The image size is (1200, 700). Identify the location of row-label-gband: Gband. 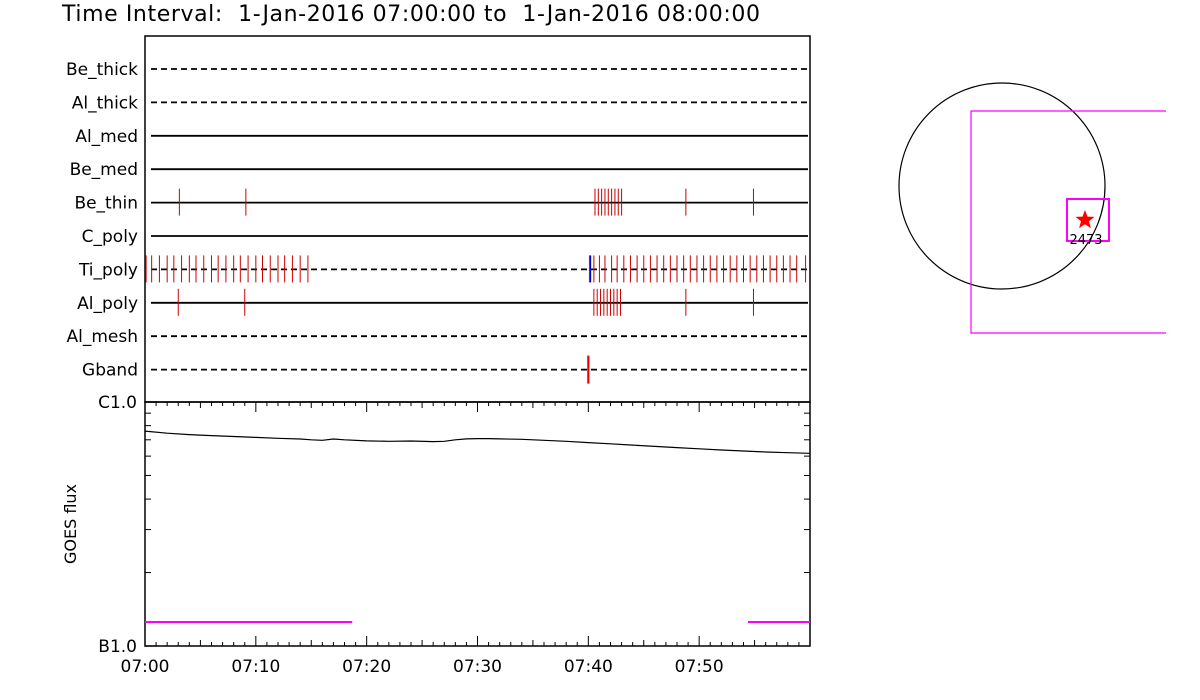
(110, 371).